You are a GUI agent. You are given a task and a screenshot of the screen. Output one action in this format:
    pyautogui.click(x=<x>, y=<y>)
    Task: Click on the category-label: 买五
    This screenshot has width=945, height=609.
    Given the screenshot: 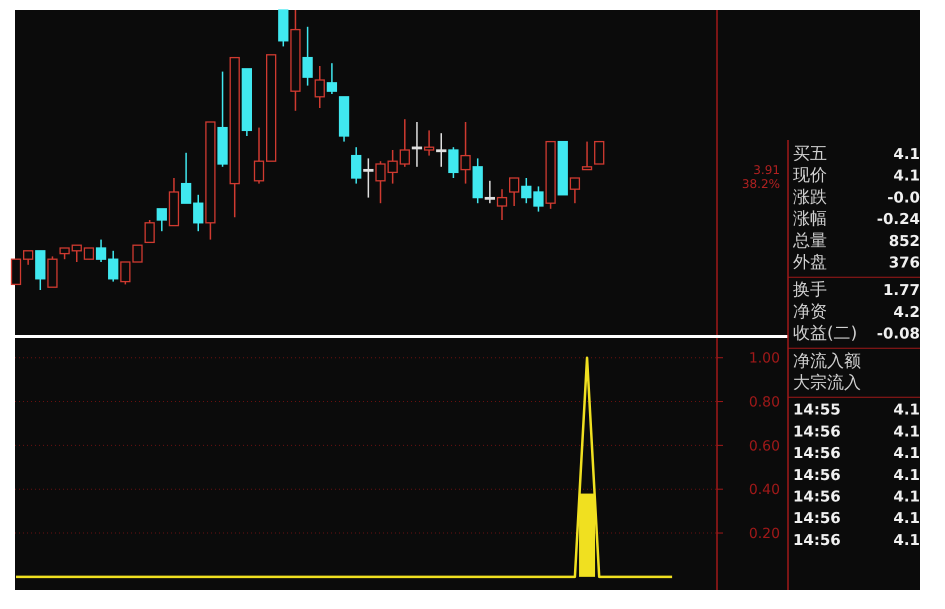 What is the action you would take?
    pyautogui.click(x=810, y=154)
    